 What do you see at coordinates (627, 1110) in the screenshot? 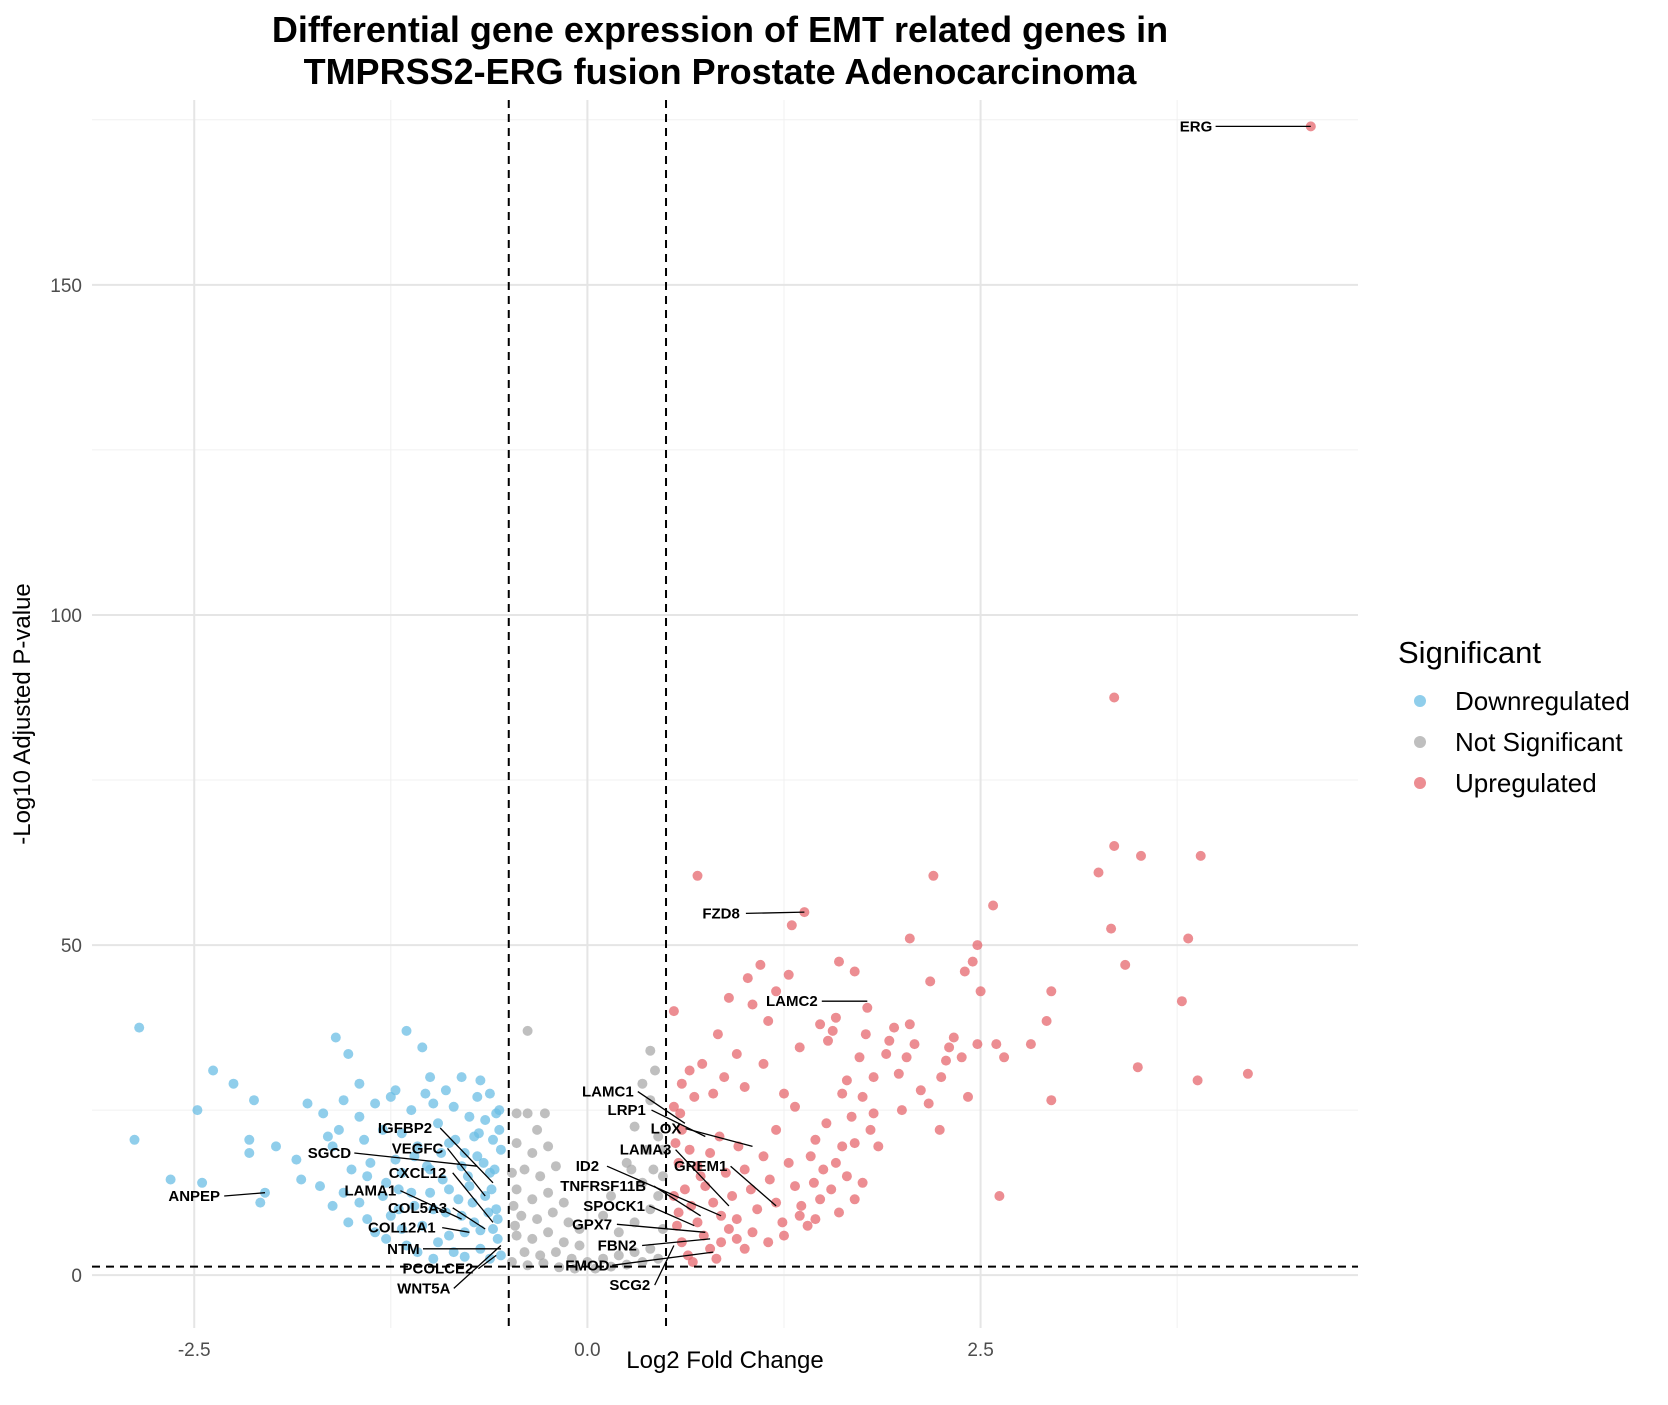
I see `gene-label: LRP1` at bounding box center [627, 1110].